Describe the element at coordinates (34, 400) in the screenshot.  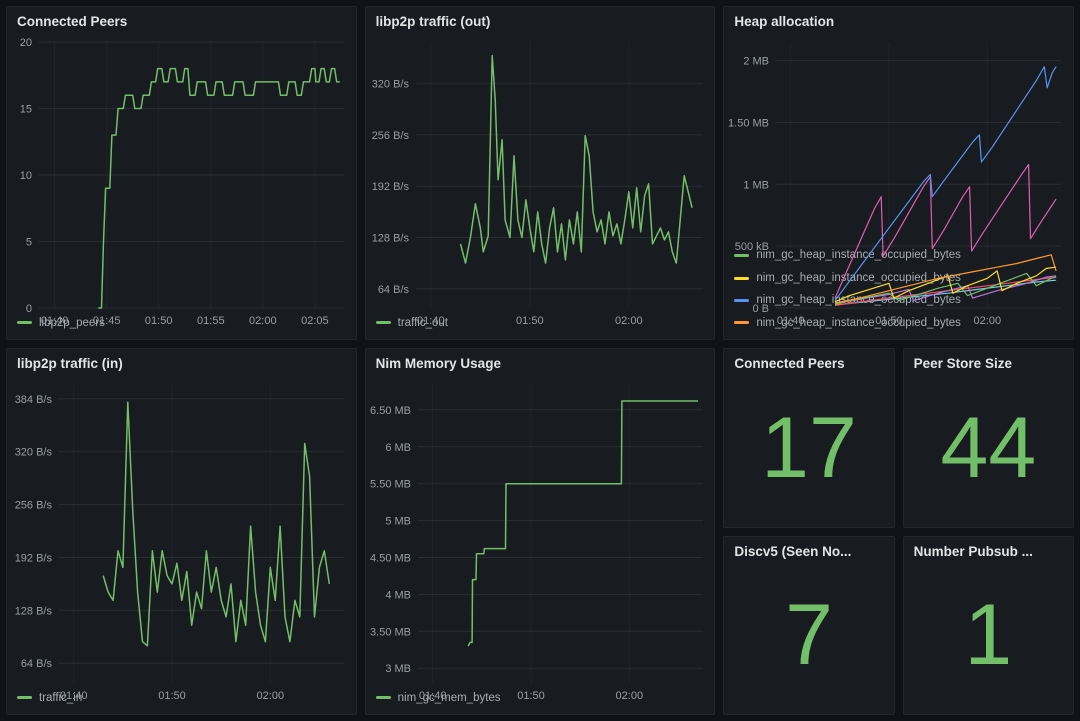
I see `y-tick-label: 384 B/s` at that location.